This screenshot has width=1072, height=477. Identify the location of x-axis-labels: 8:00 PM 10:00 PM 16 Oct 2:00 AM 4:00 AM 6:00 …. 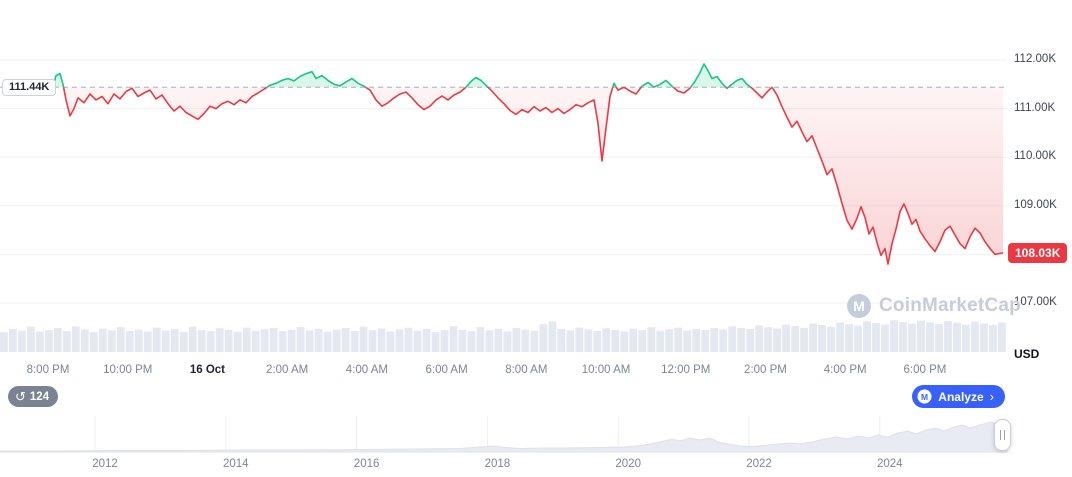
(503, 369).